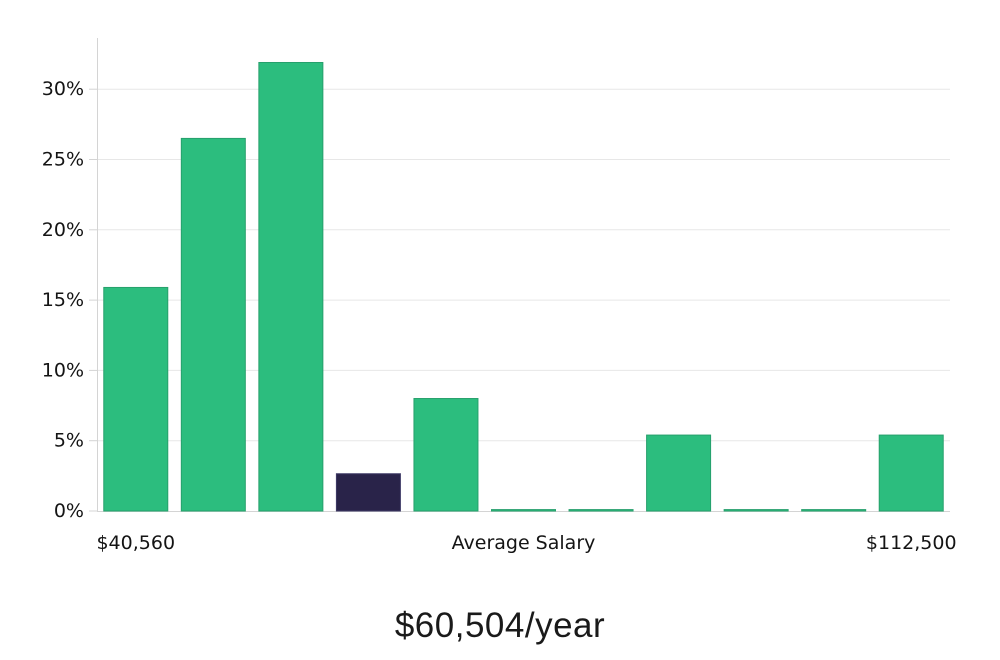 This screenshot has width=1000, height=660. Describe the element at coordinates (911, 543) in the screenshot. I see `x-tick-label: $112,500` at that location.